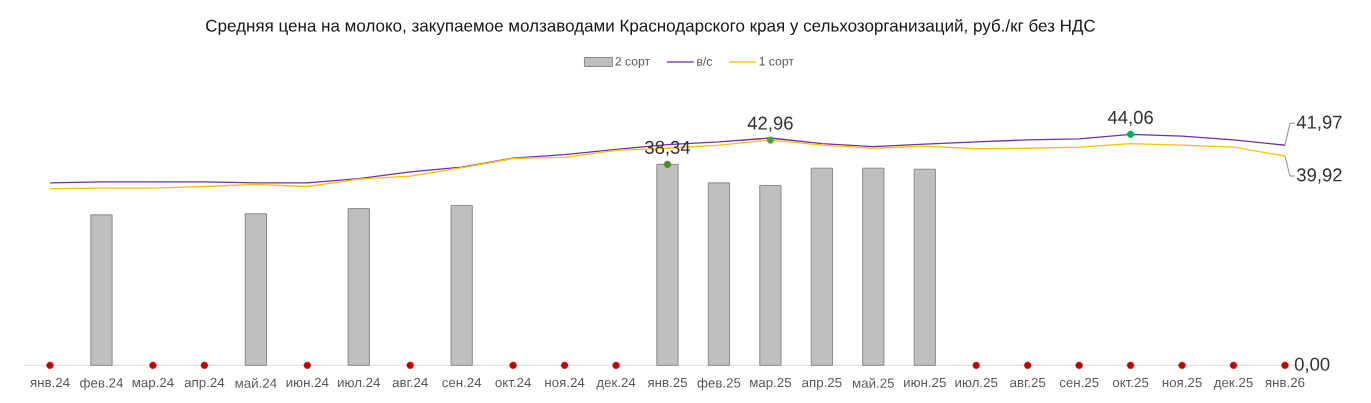  I want to click on x-tick-label: дек.24, so click(616, 383).